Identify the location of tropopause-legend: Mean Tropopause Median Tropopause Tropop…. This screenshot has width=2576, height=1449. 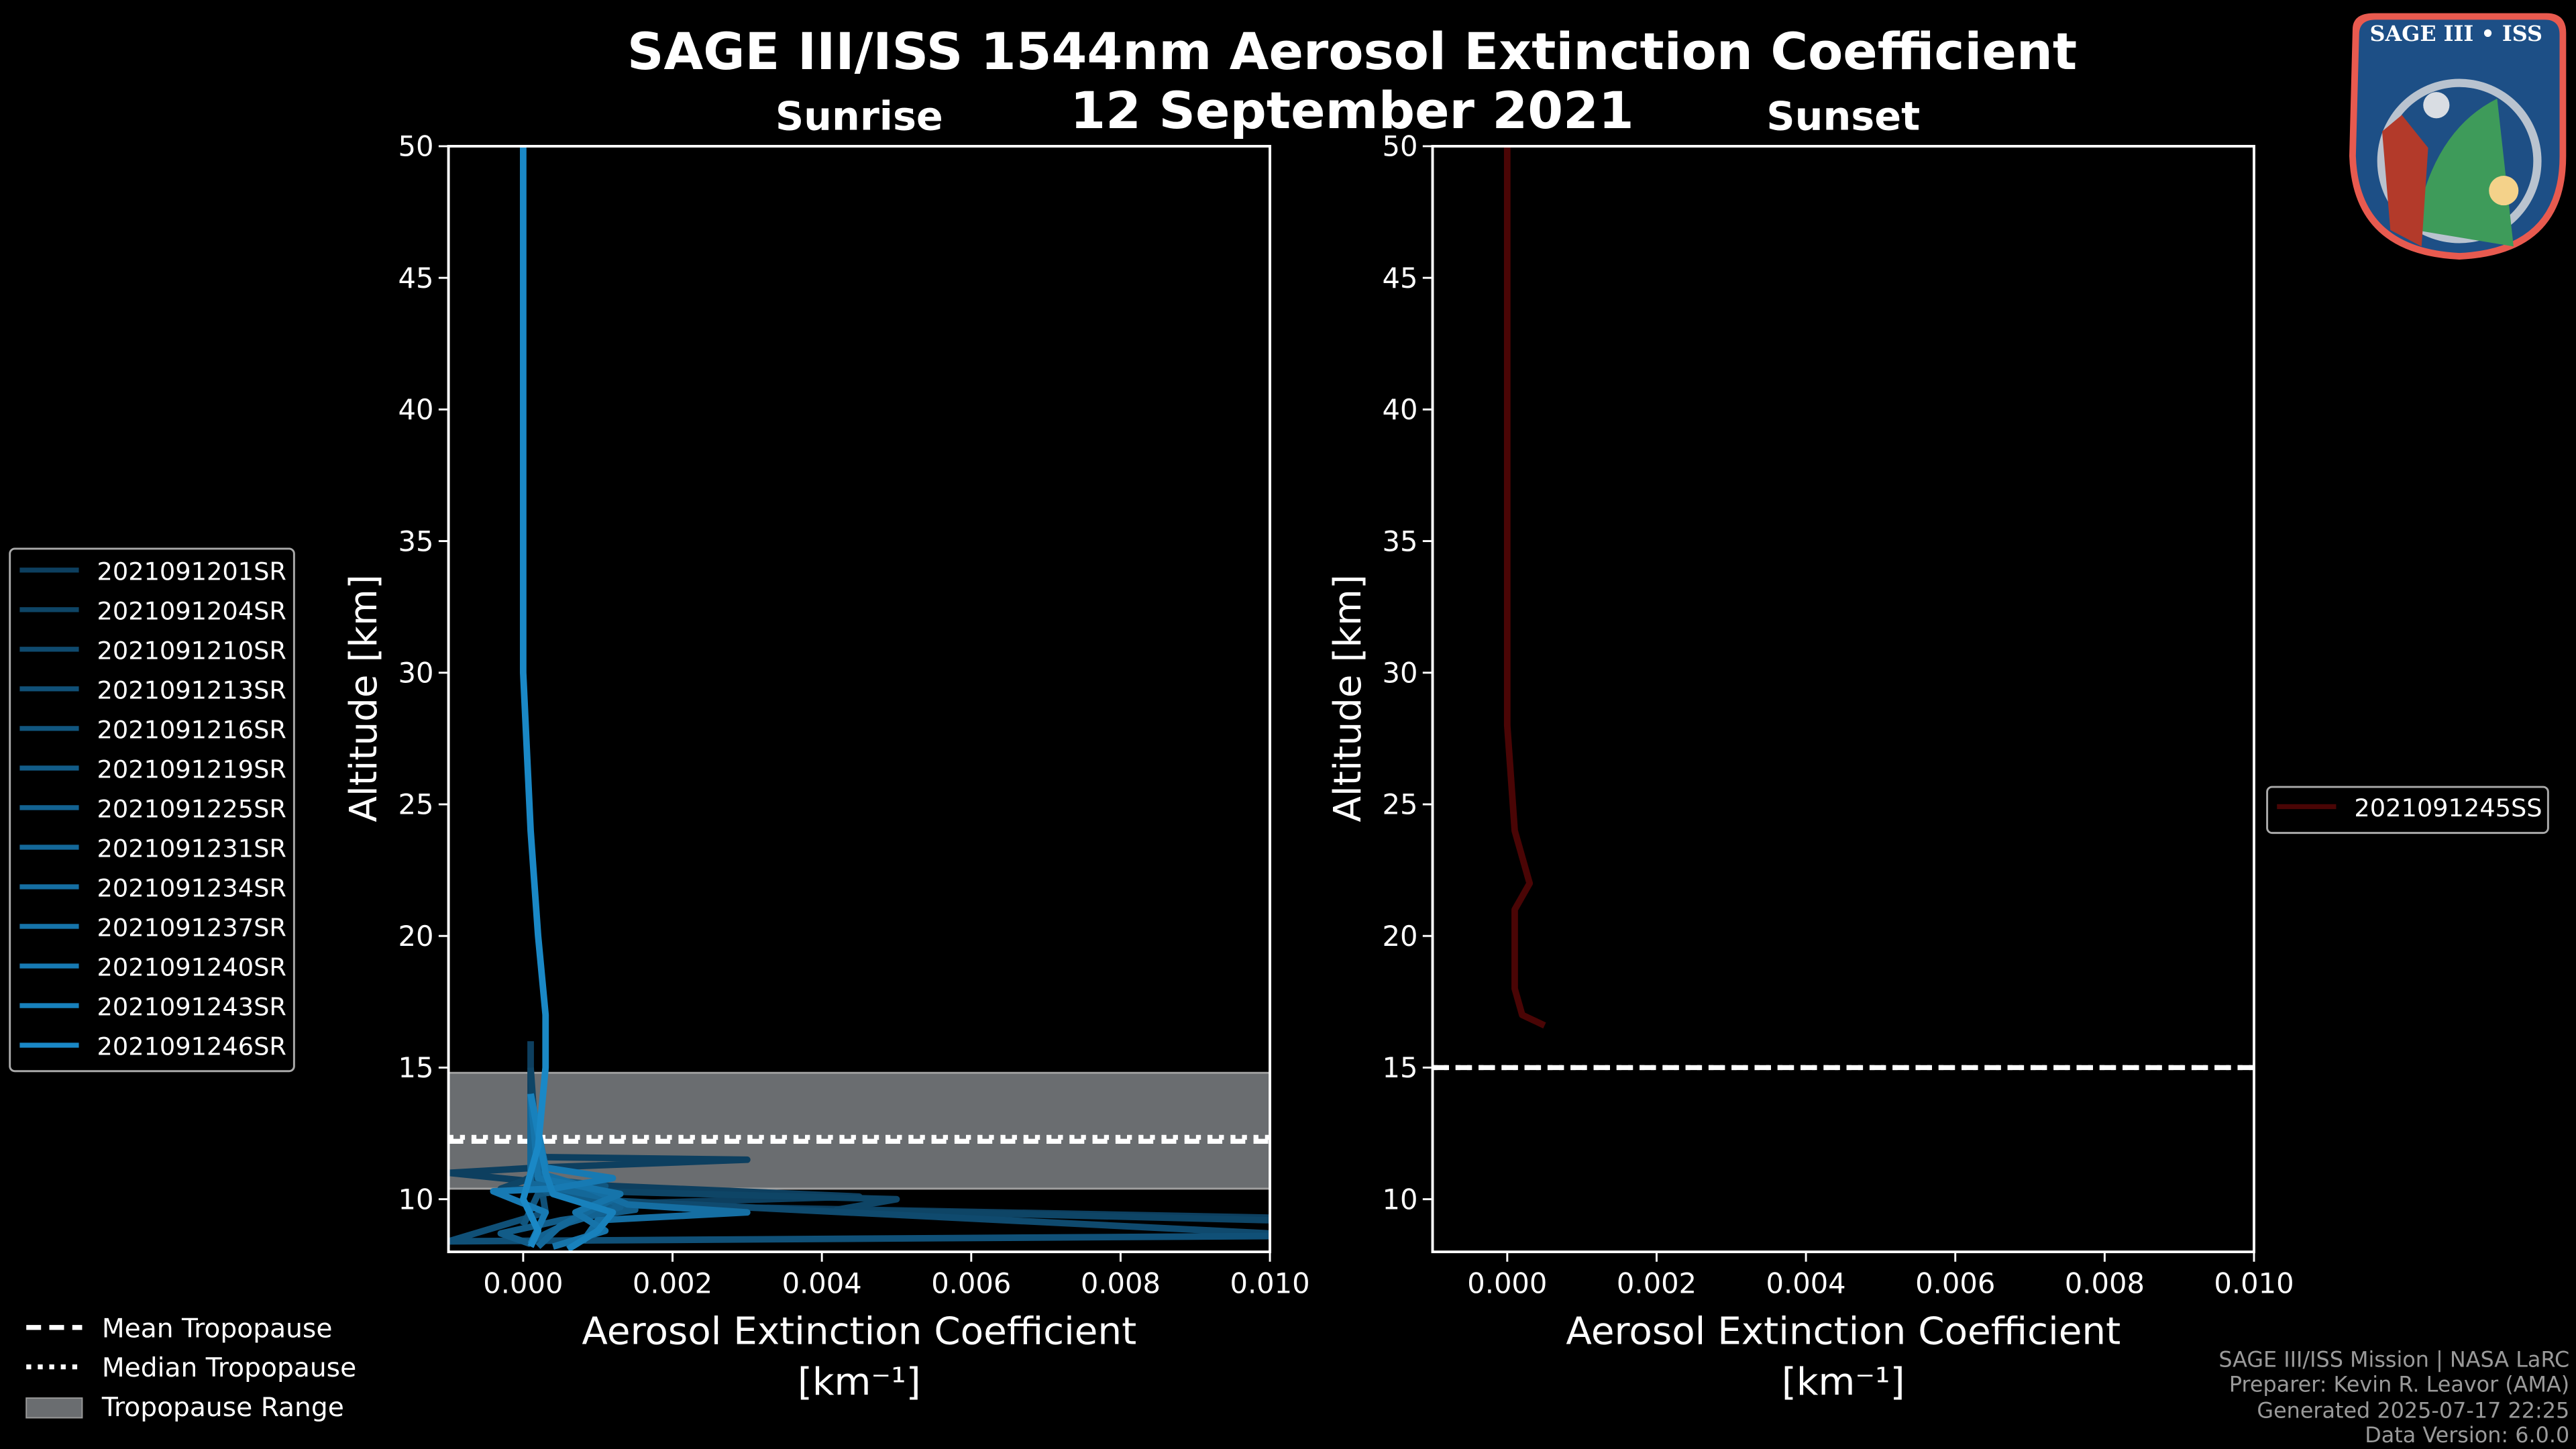
(190, 1368).